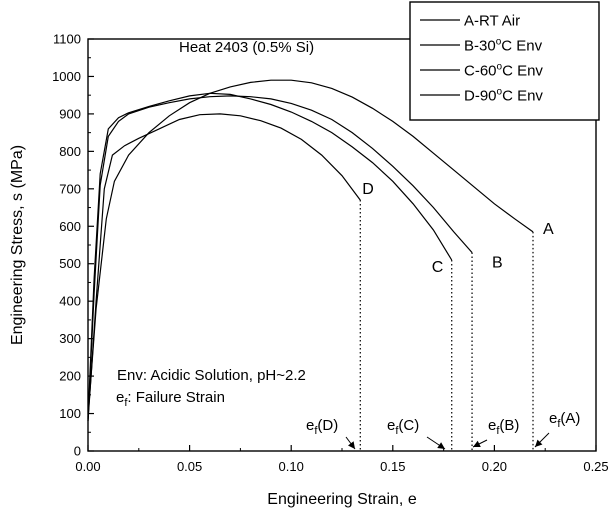  Describe the element at coordinates (327, 425) in the screenshot. I see `failure-label-series: (D)` at that location.